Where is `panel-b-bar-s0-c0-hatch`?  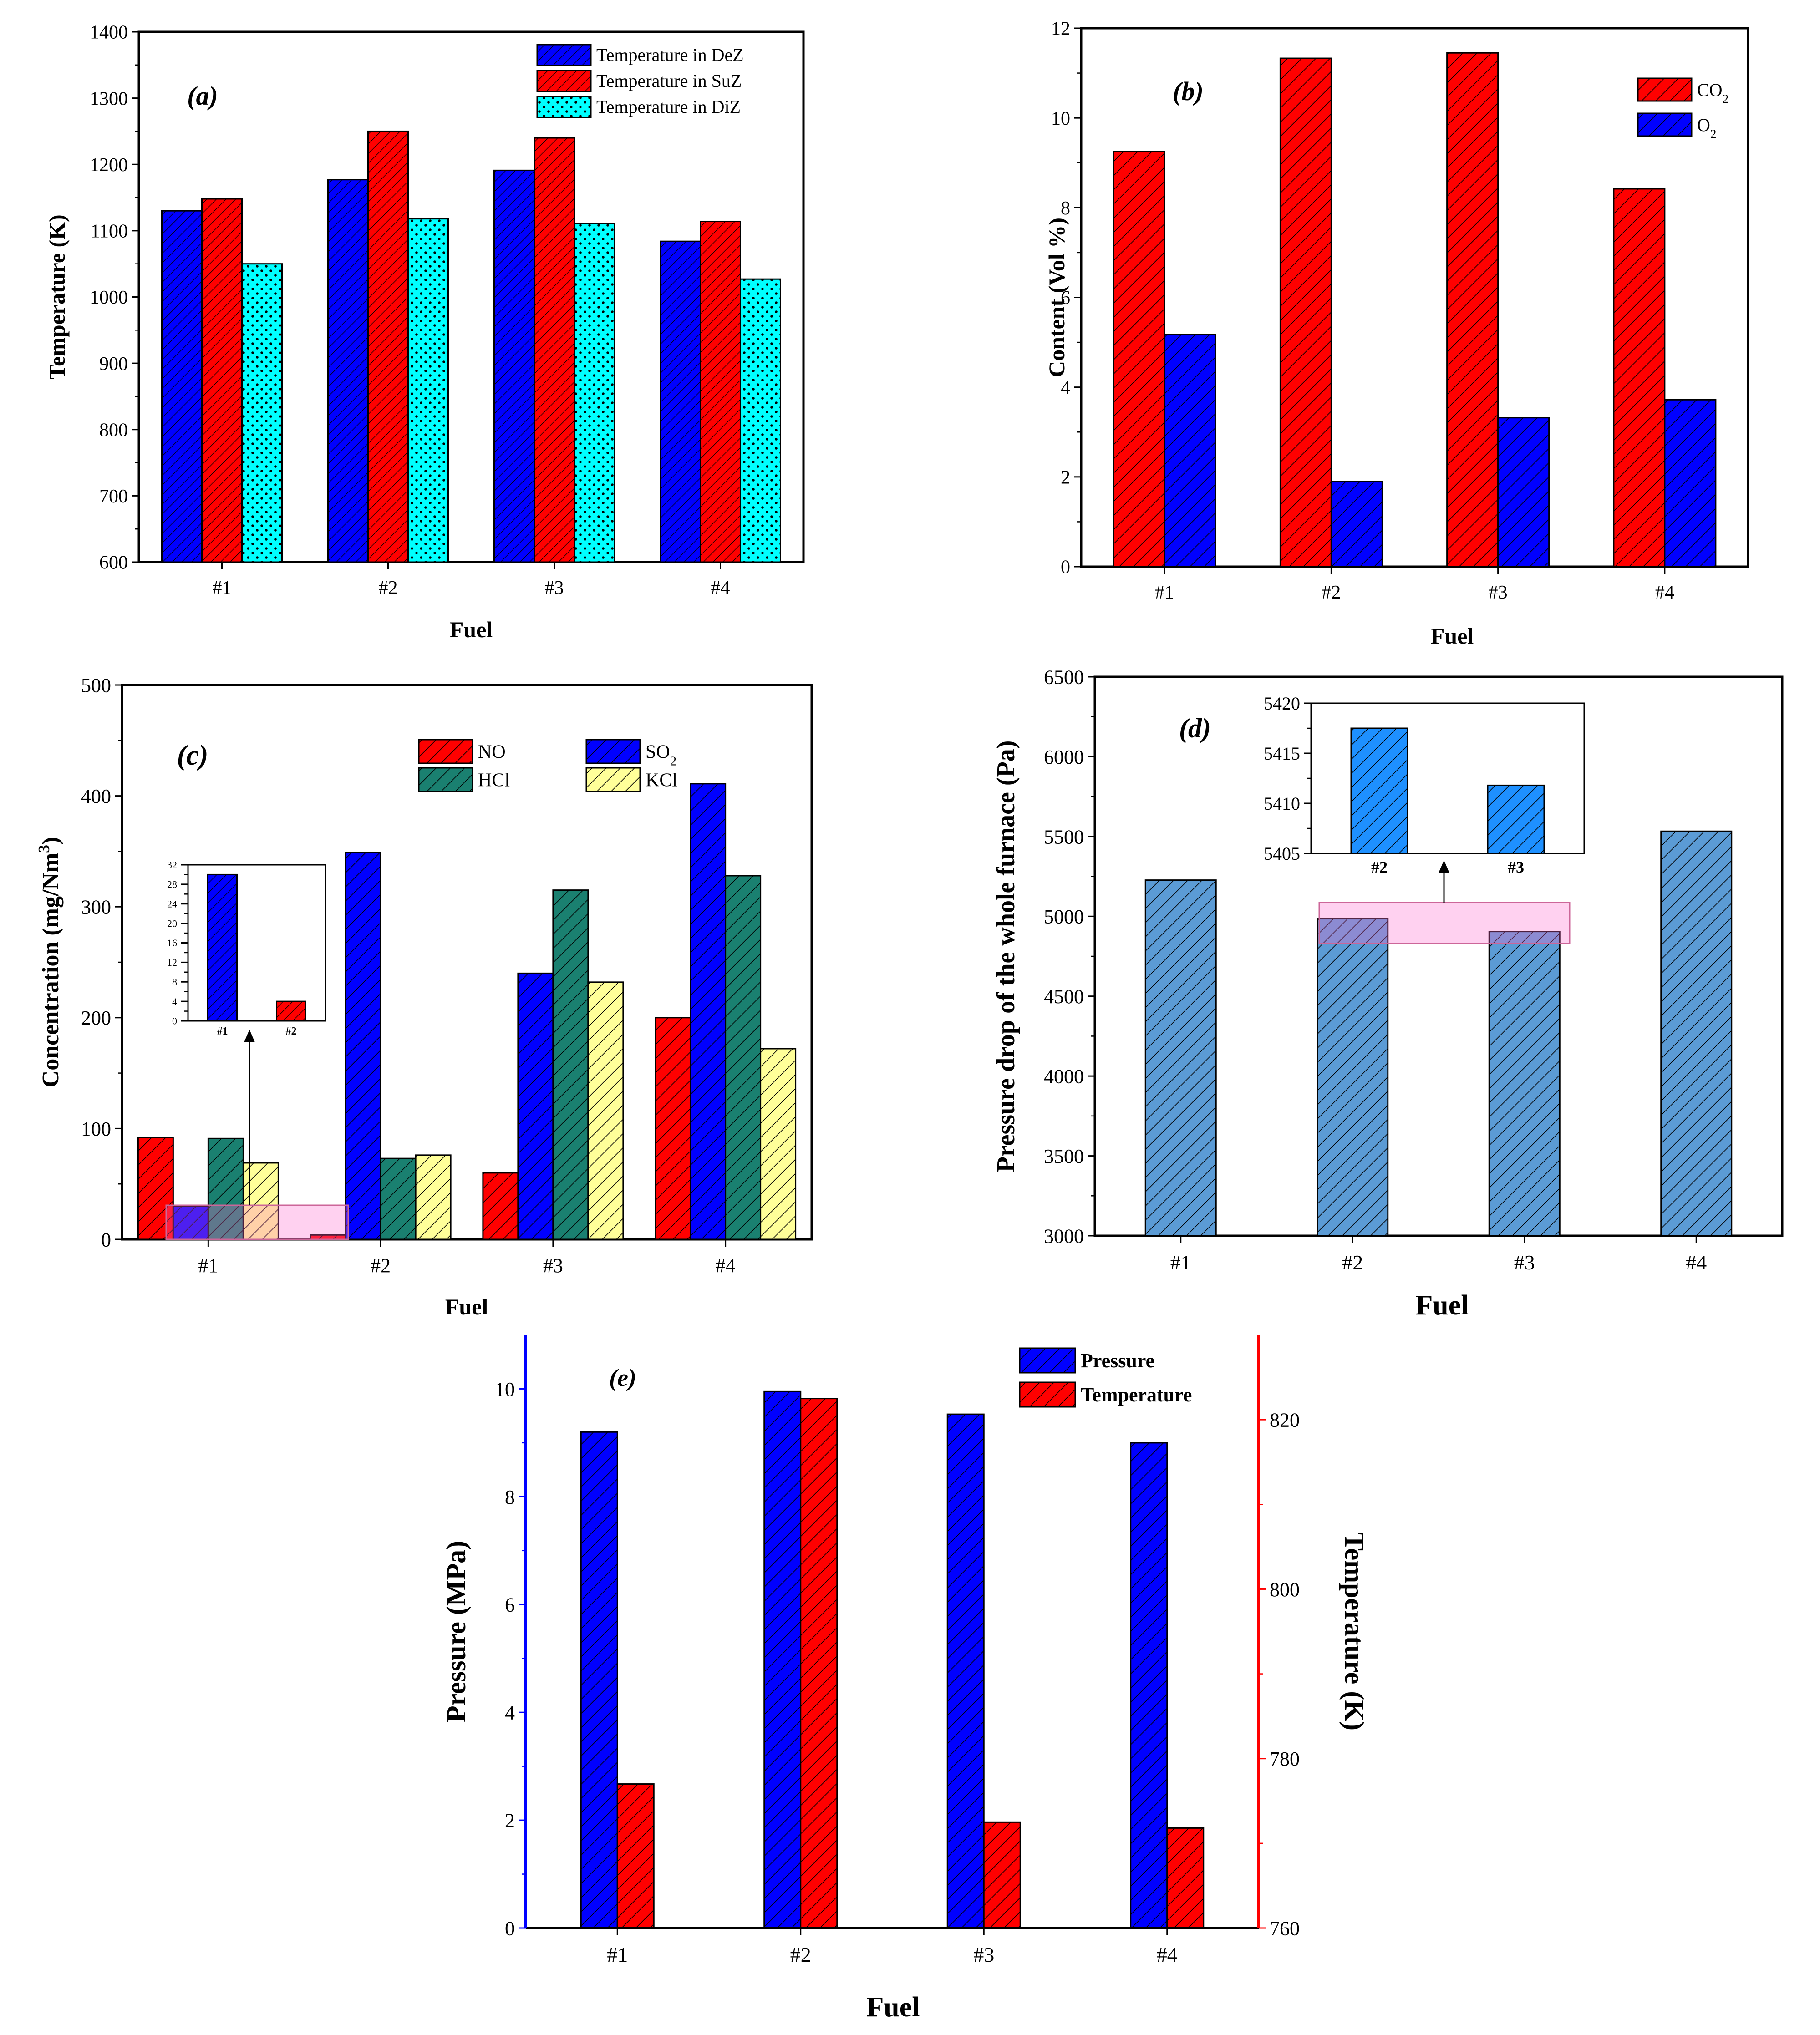 panel-b-bar-s0-c0-hatch is located at coordinates (1139, 359).